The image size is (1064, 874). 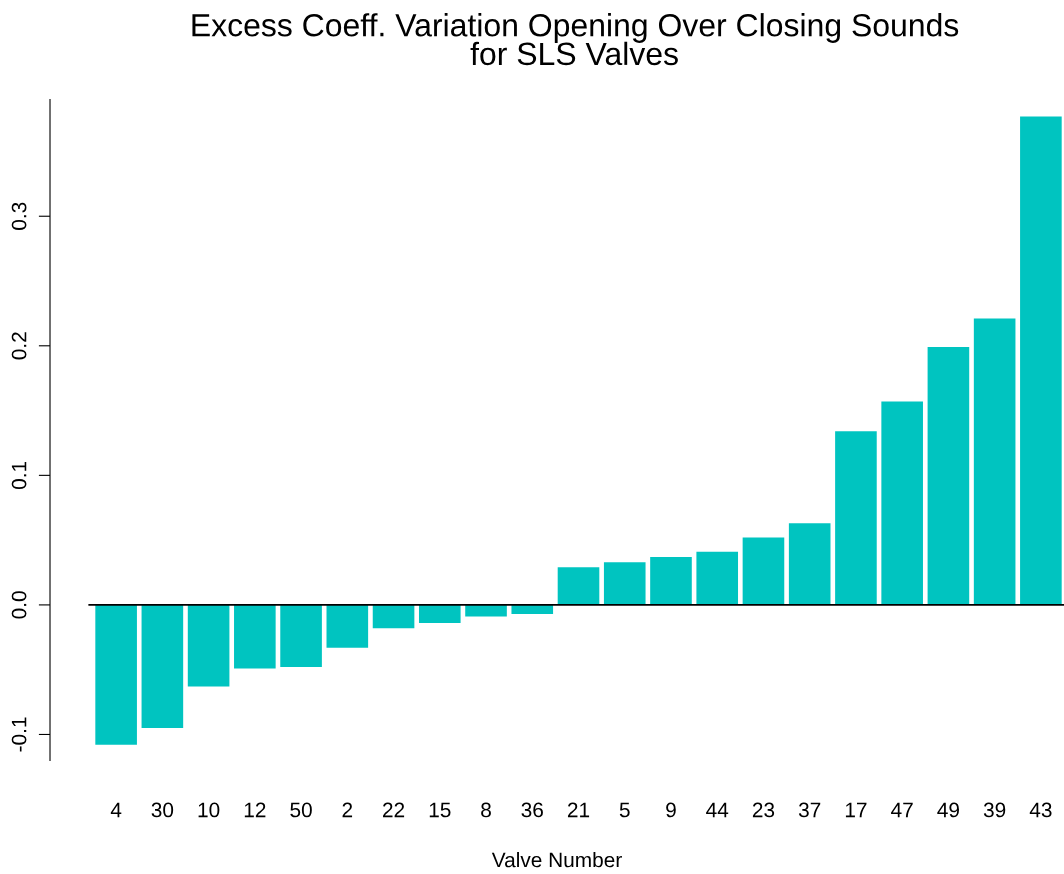 What do you see at coordinates (578, 810) in the screenshot?
I see `x-tick-label: 21` at bounding box center [578, 810].